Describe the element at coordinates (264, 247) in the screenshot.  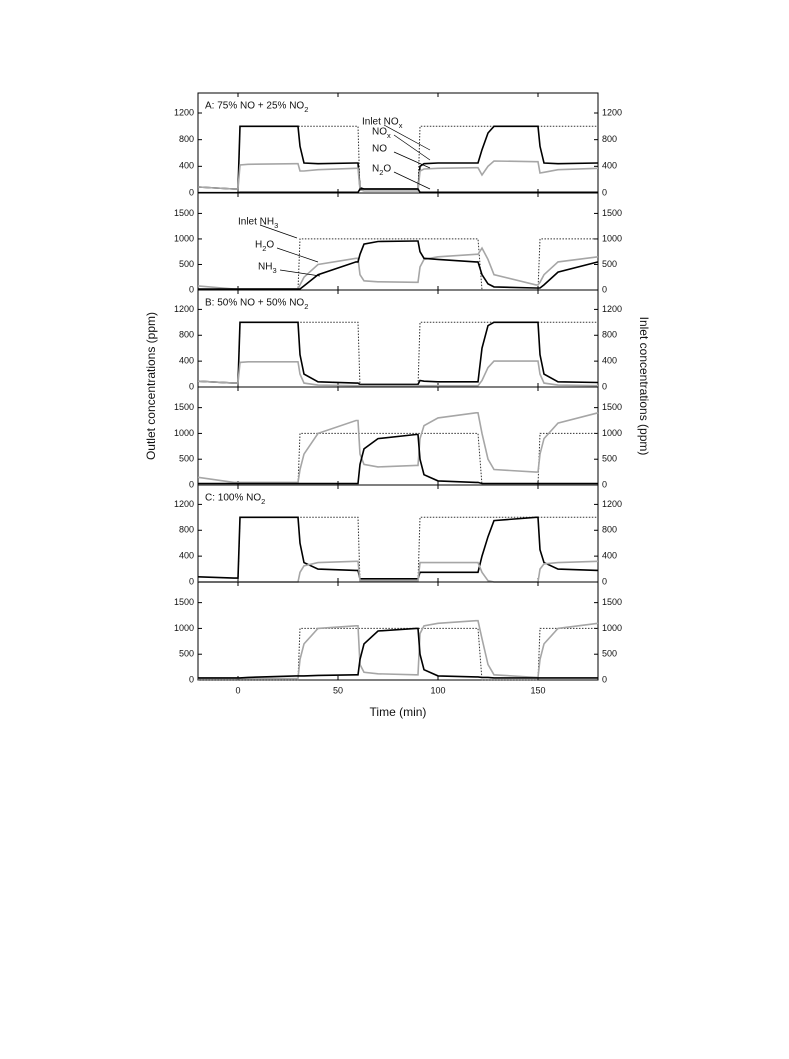
I see `series-label: H2O` at that location.